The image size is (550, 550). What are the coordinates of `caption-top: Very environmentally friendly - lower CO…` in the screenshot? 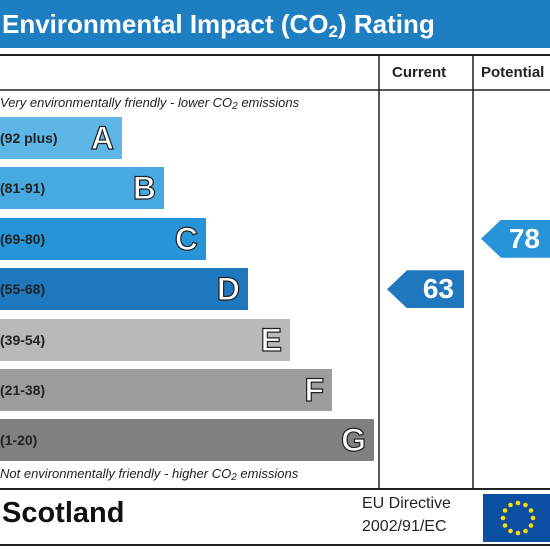 It's located at (150, 103).